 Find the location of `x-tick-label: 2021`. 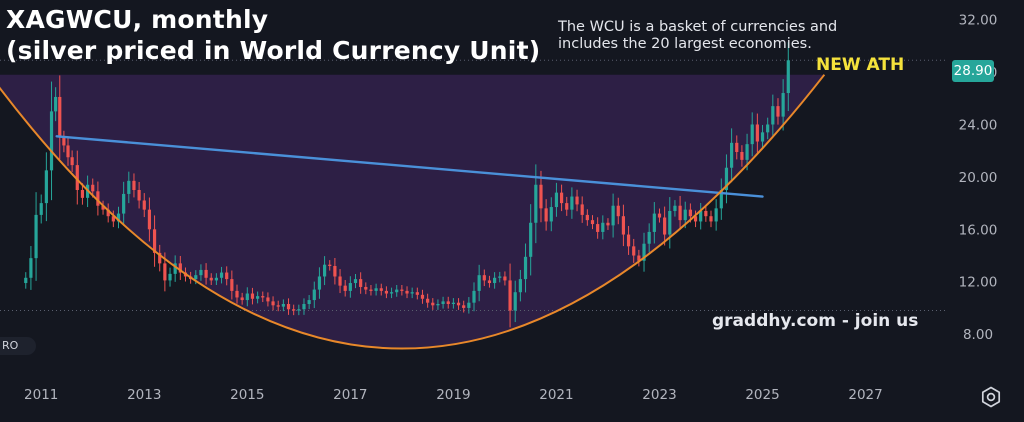

x-tick-label: 2021 is located at coordinates (556, 395).